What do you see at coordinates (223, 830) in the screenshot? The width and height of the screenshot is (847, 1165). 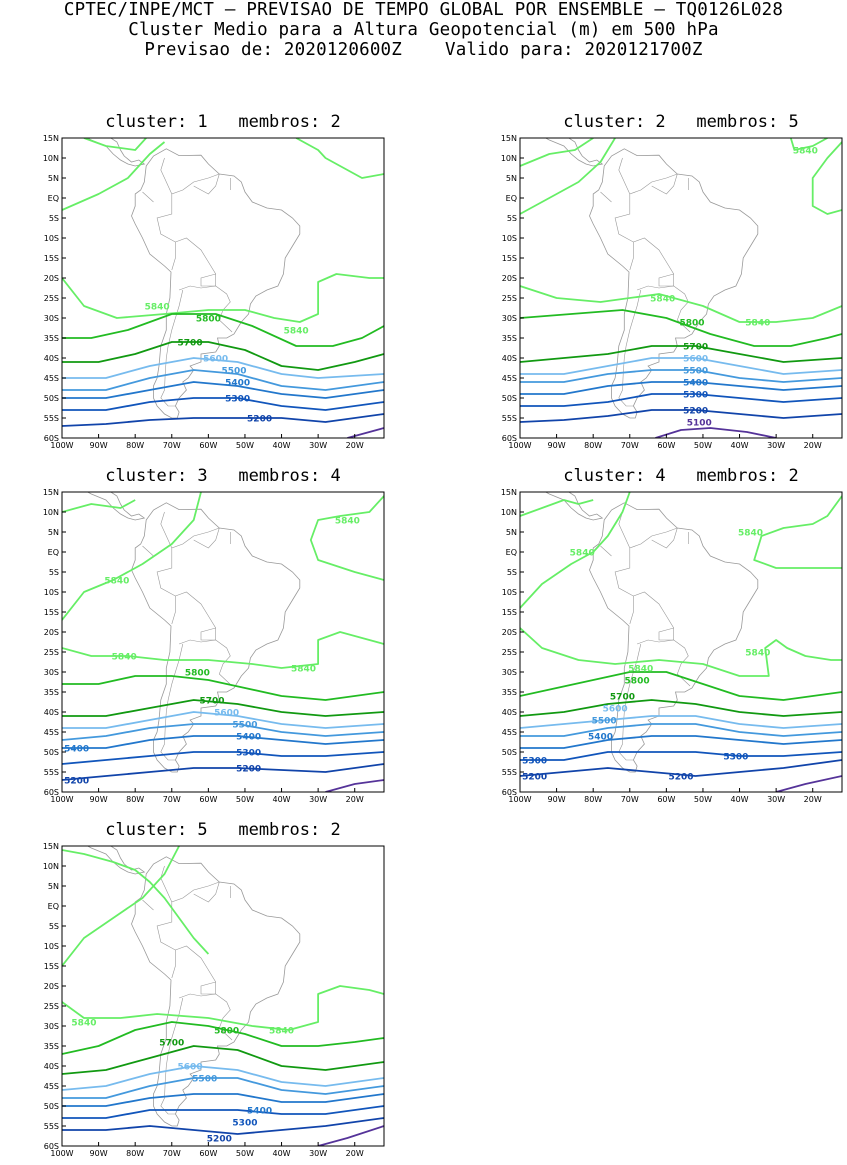 I see `panel-title: cluster: 5 membros: 2` at bounding box center [223, 830].